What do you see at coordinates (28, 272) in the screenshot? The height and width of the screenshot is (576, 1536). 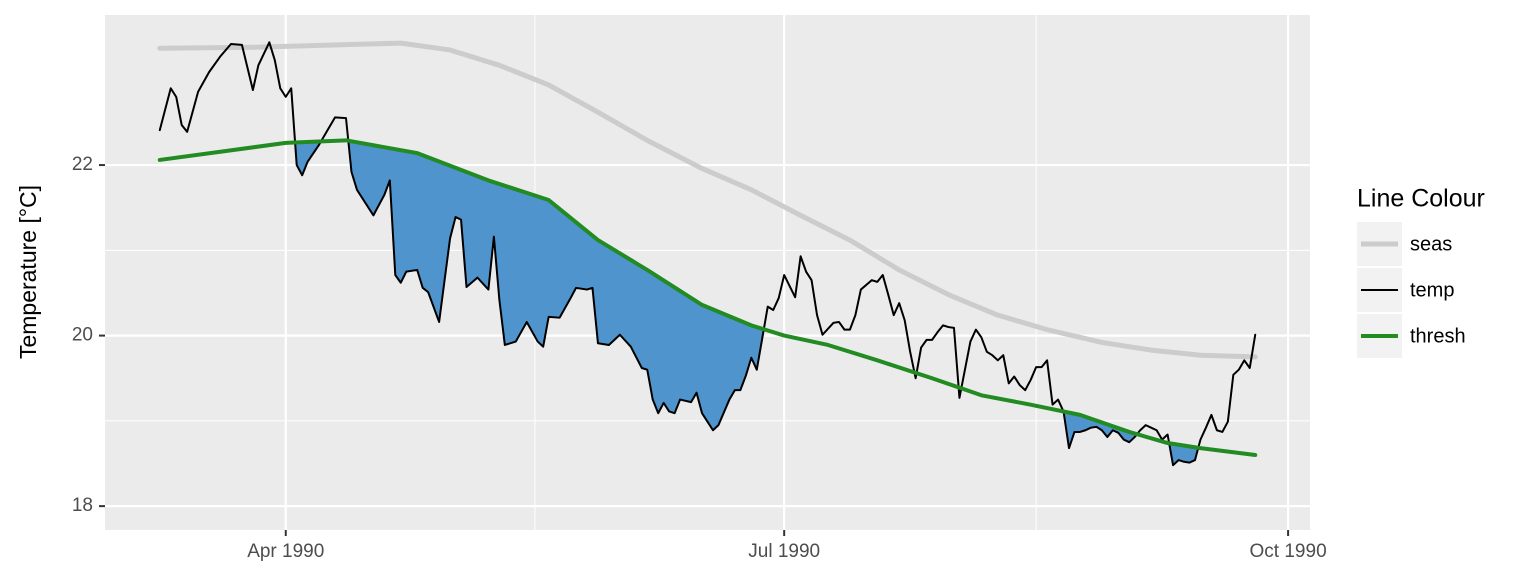 I see `y-axis-title: Temperature [°C]` at bounding box center [28, 272].